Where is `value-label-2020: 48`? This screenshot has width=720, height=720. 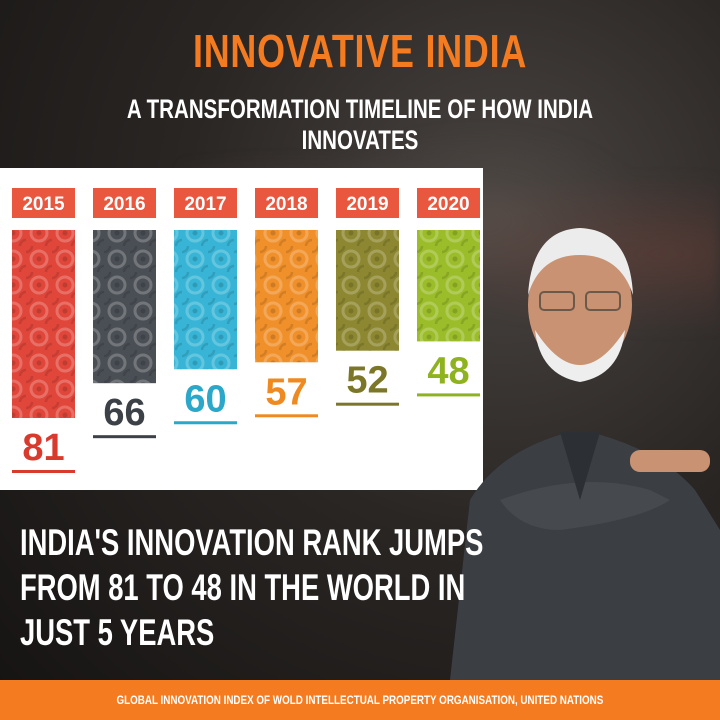
value-label-2020: 48 is located at coordinates (448, 371).